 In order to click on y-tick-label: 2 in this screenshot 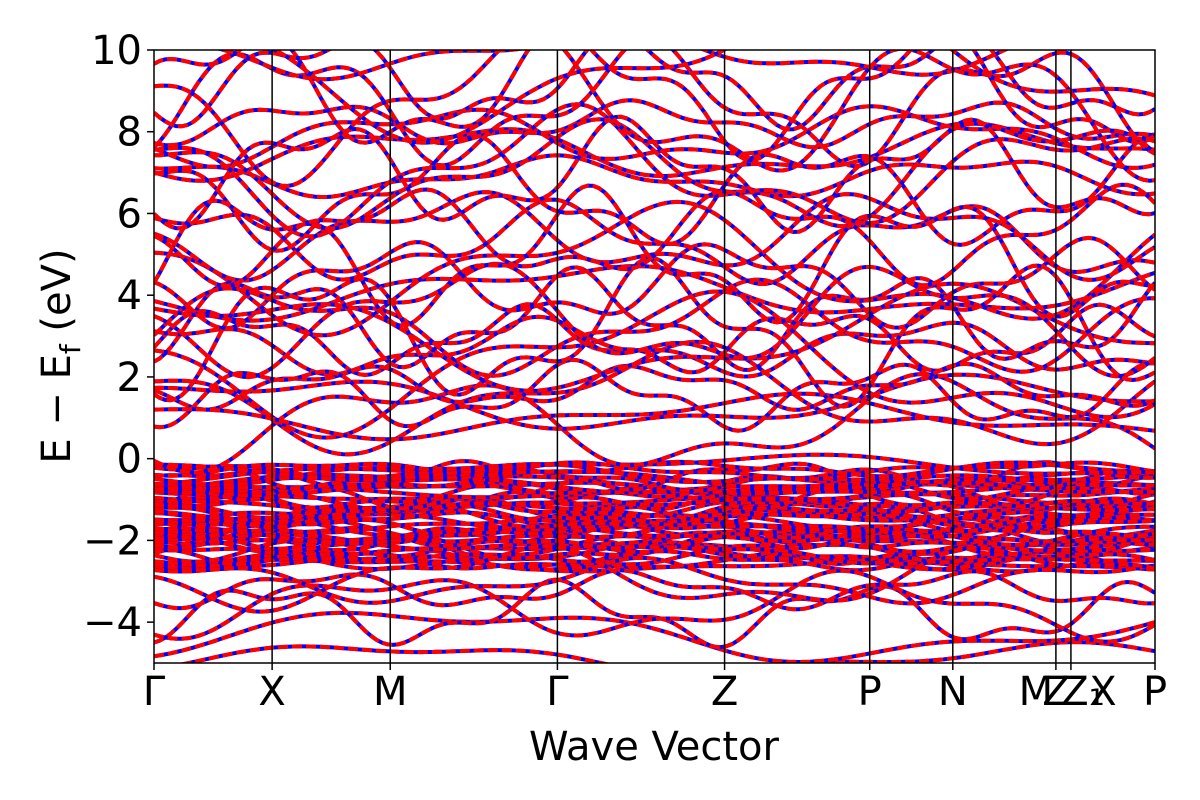, I will do `click(129, 378)`.